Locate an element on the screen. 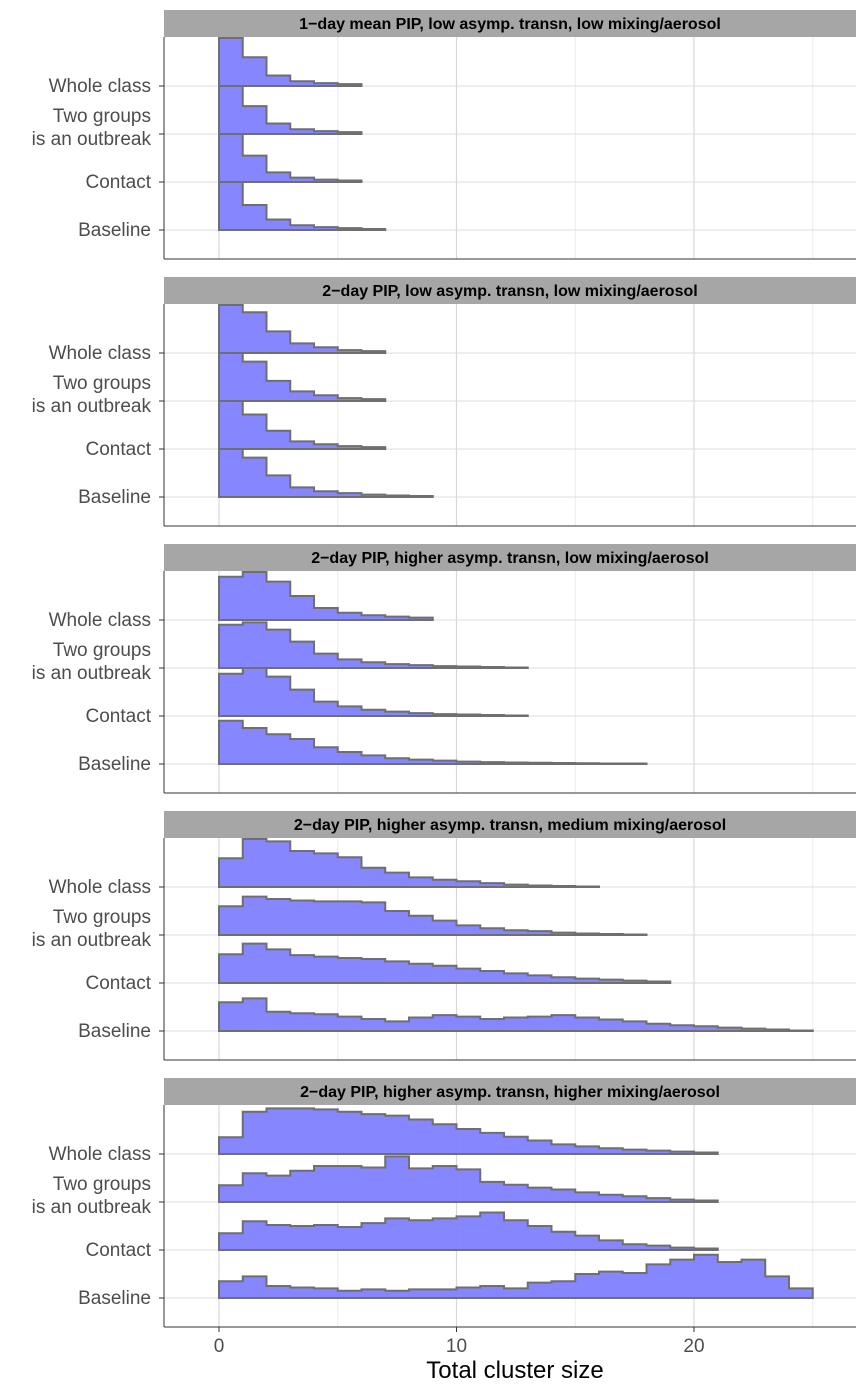 This screenshot has height=1390, width=856. x-tick-label: 0 is located at coordinates (219, 1346).